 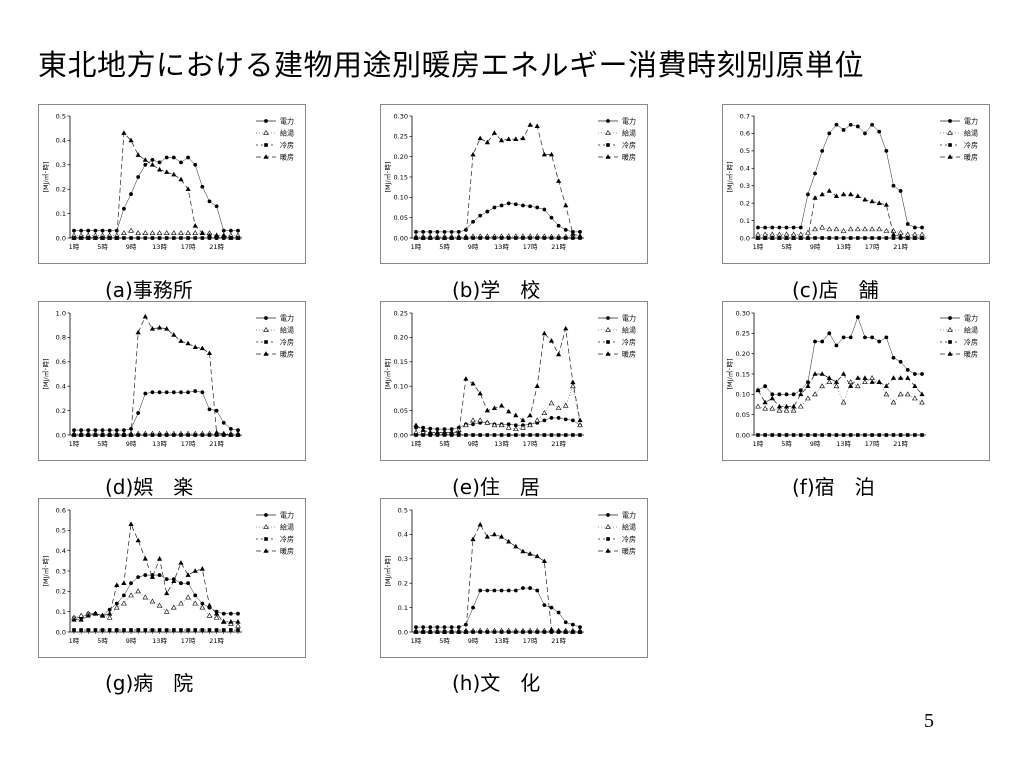 I want to click on y-tick-label: 0.6, so click(x=745, y=134).